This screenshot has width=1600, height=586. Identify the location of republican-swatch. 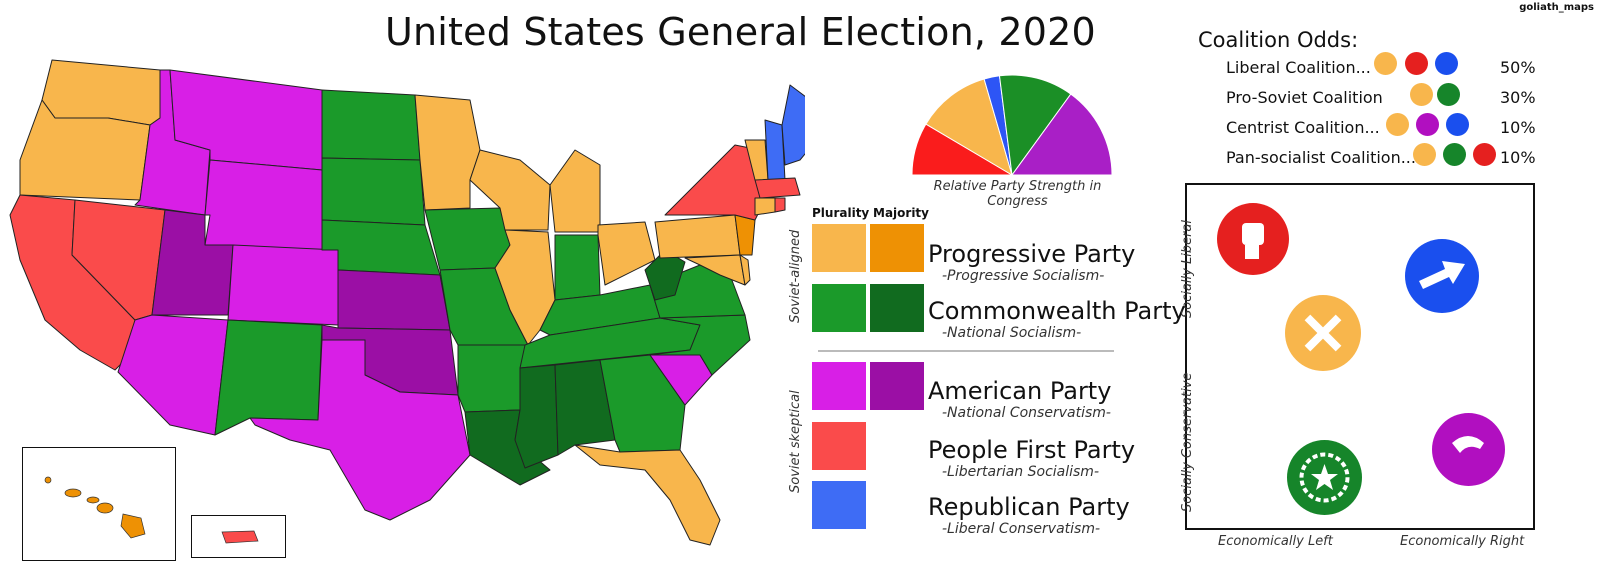
(839, 505).